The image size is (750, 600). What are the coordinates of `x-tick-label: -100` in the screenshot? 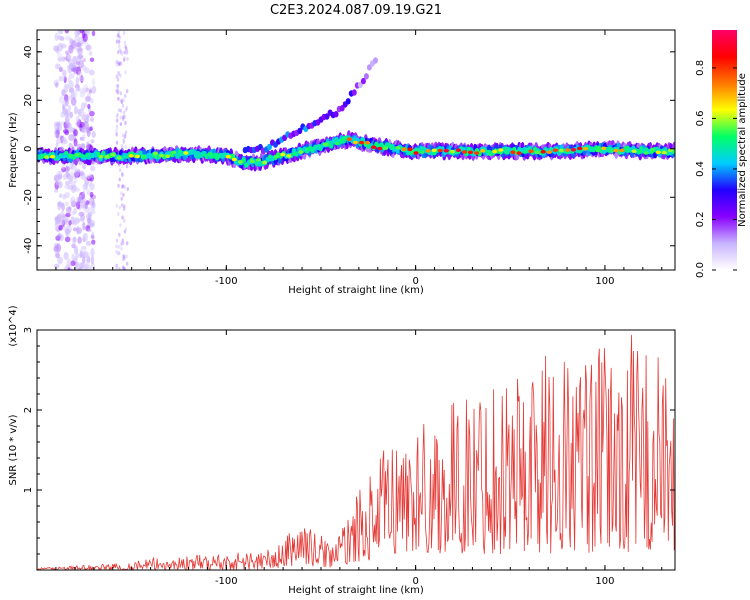 It's located at (226, 581).